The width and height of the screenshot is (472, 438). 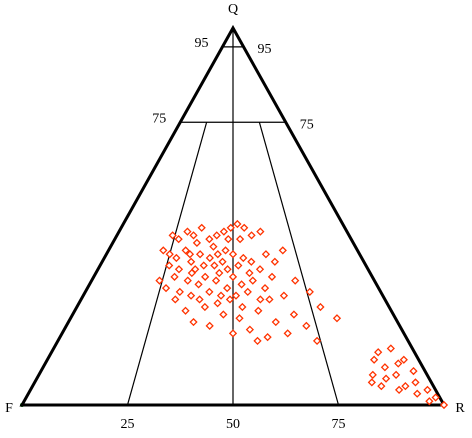 I want to click on q-tick-label-left: 75, so click(x=159, y=118).